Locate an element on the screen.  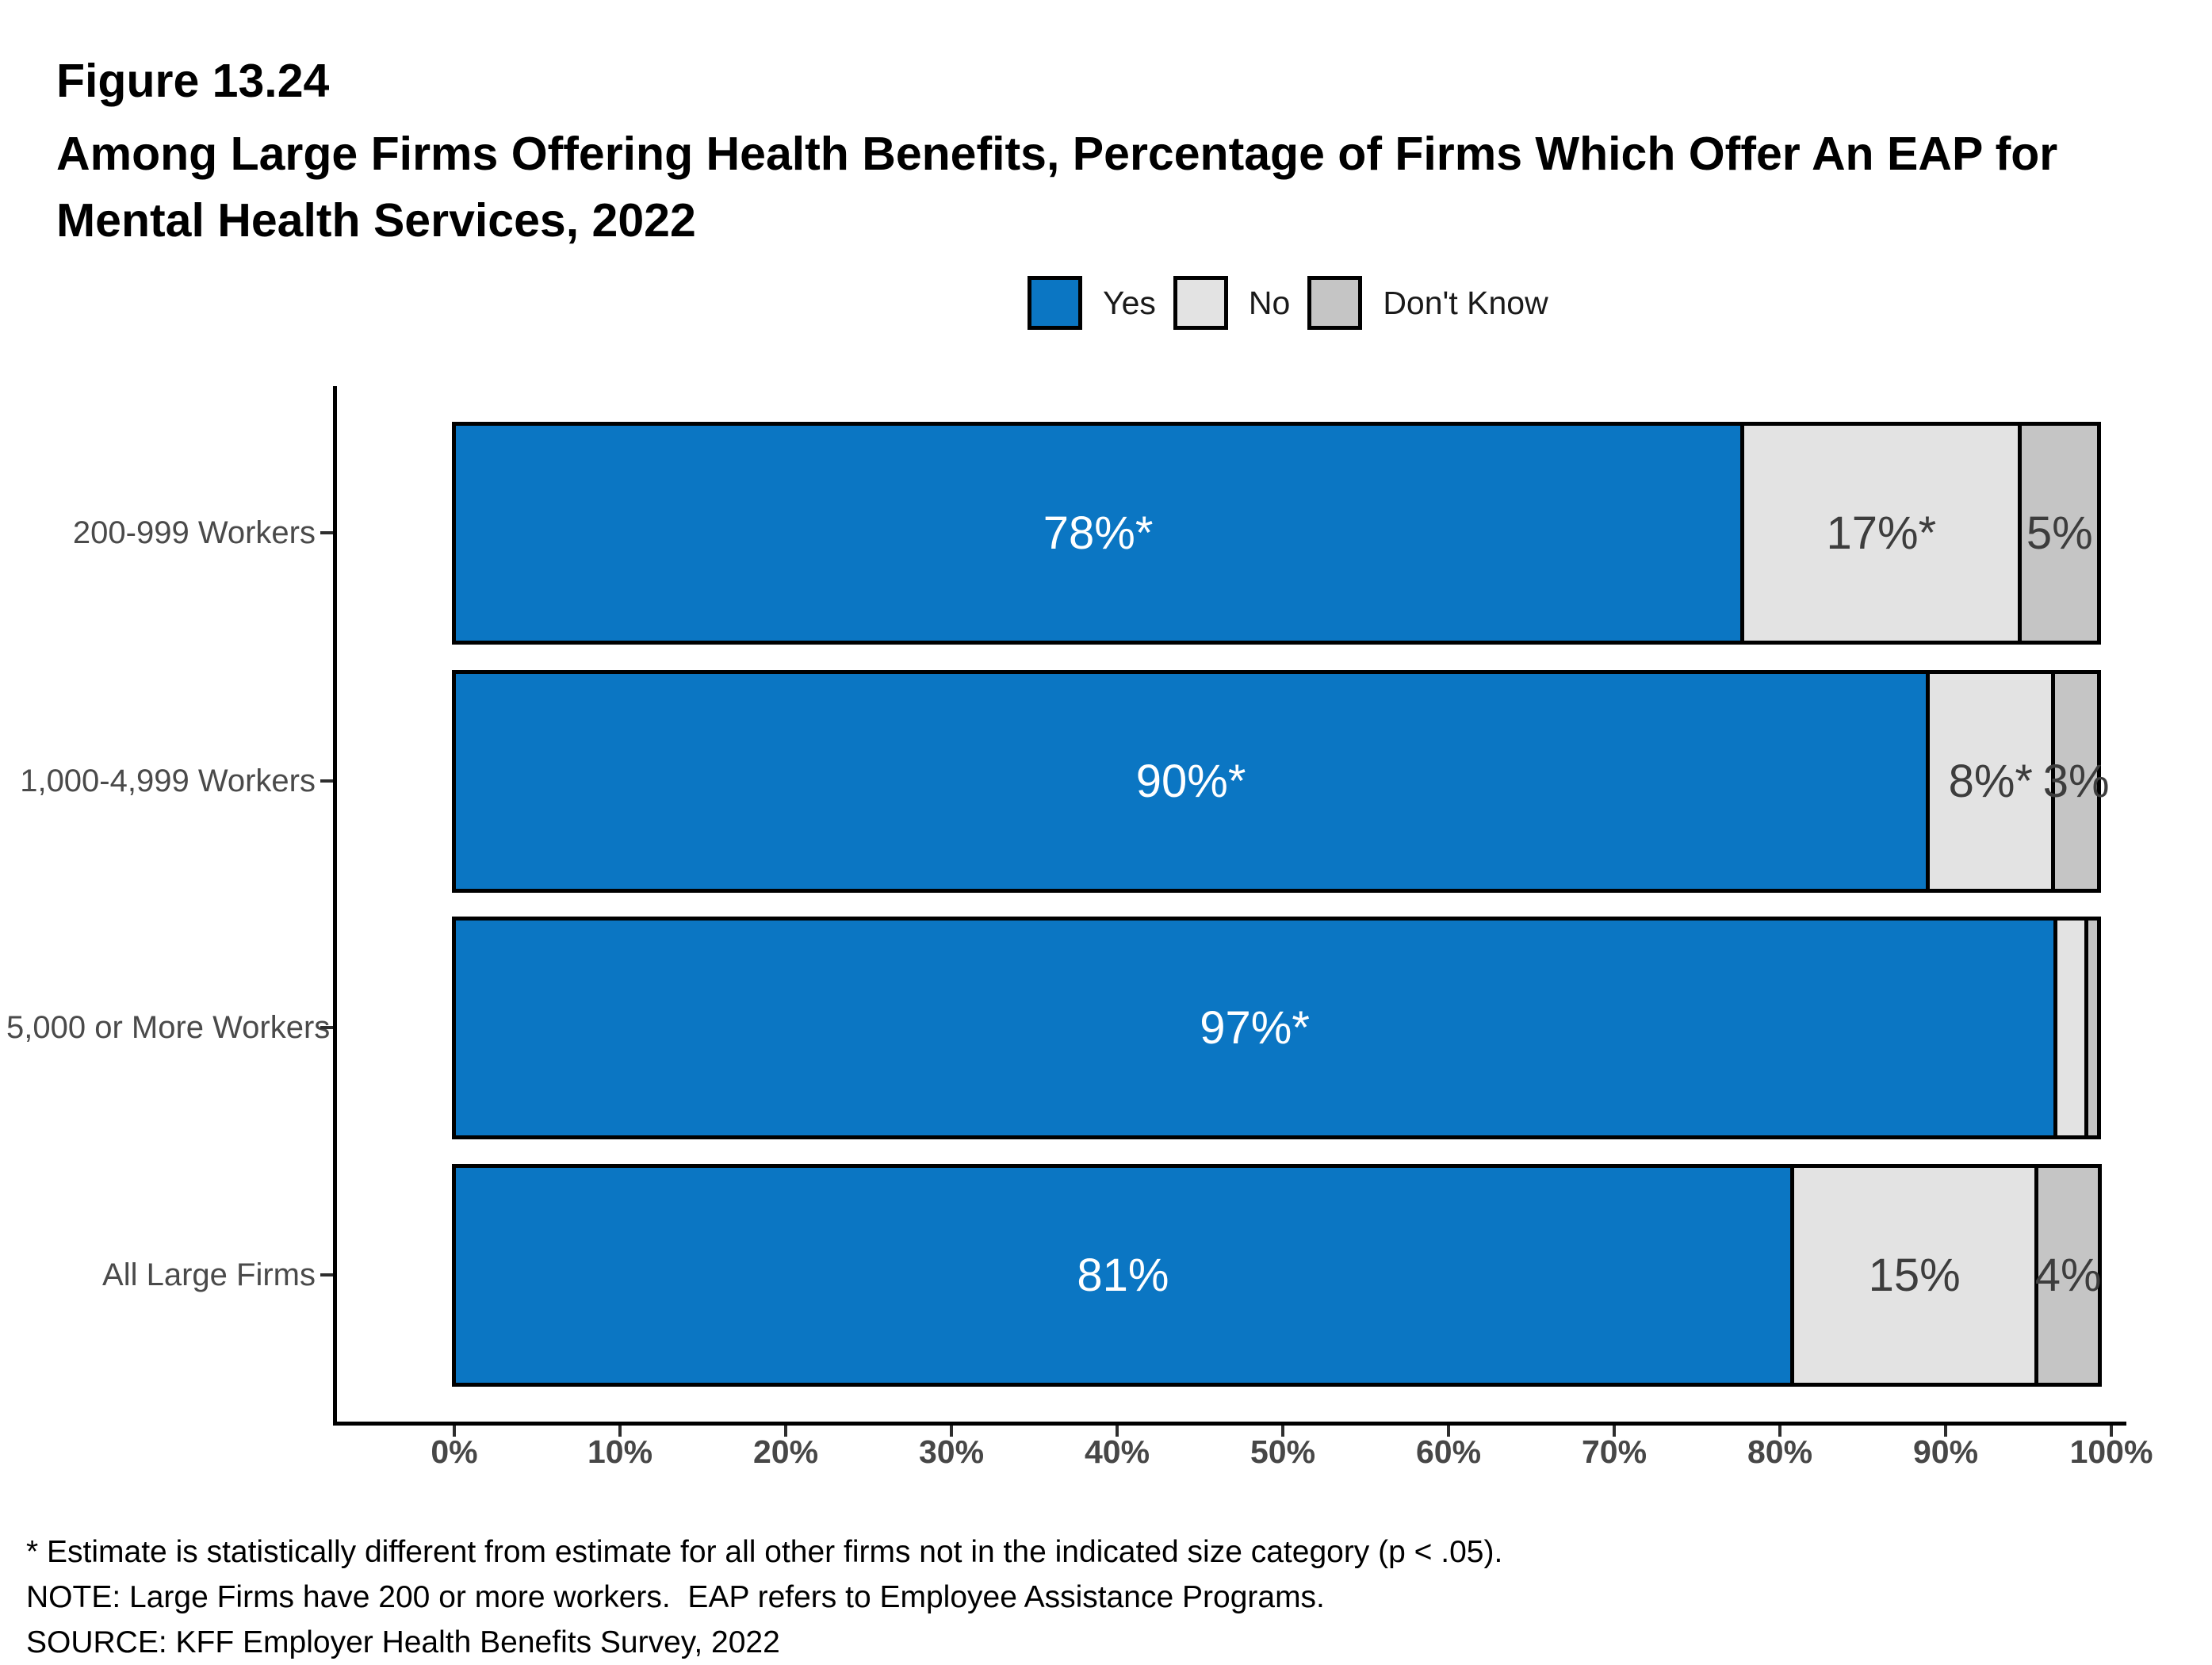
bar-value-label: 15% is located at coordinates (1914, 1275).